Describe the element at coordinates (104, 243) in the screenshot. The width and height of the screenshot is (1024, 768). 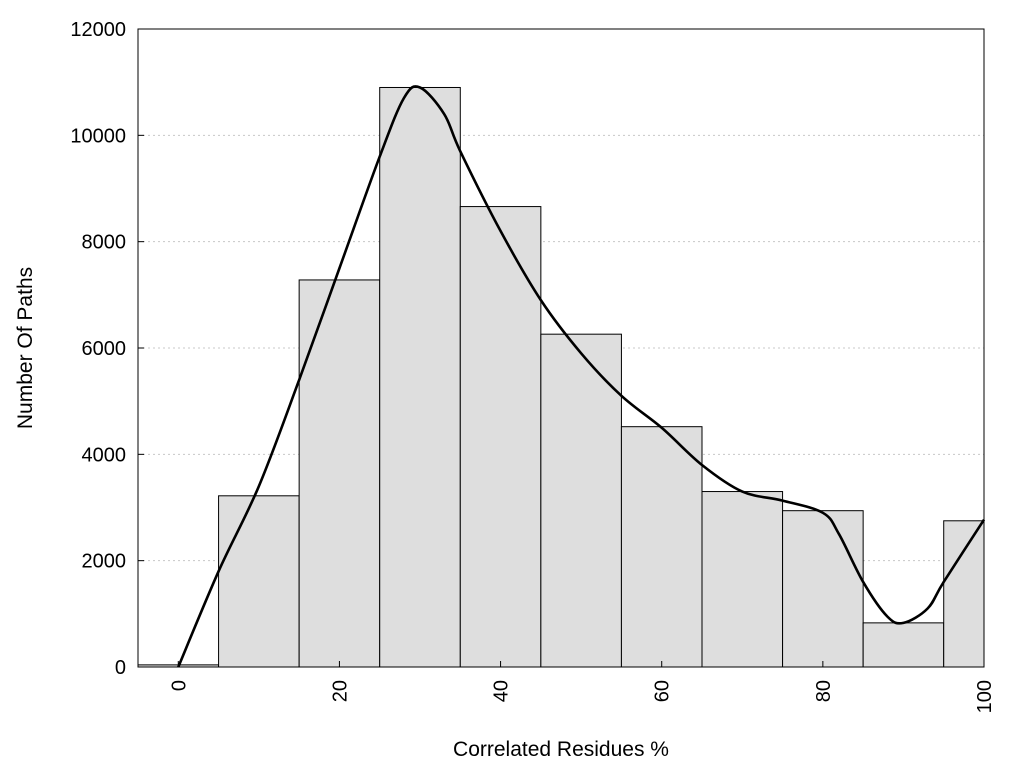
I see `y-tick-label: 8000` at that location.